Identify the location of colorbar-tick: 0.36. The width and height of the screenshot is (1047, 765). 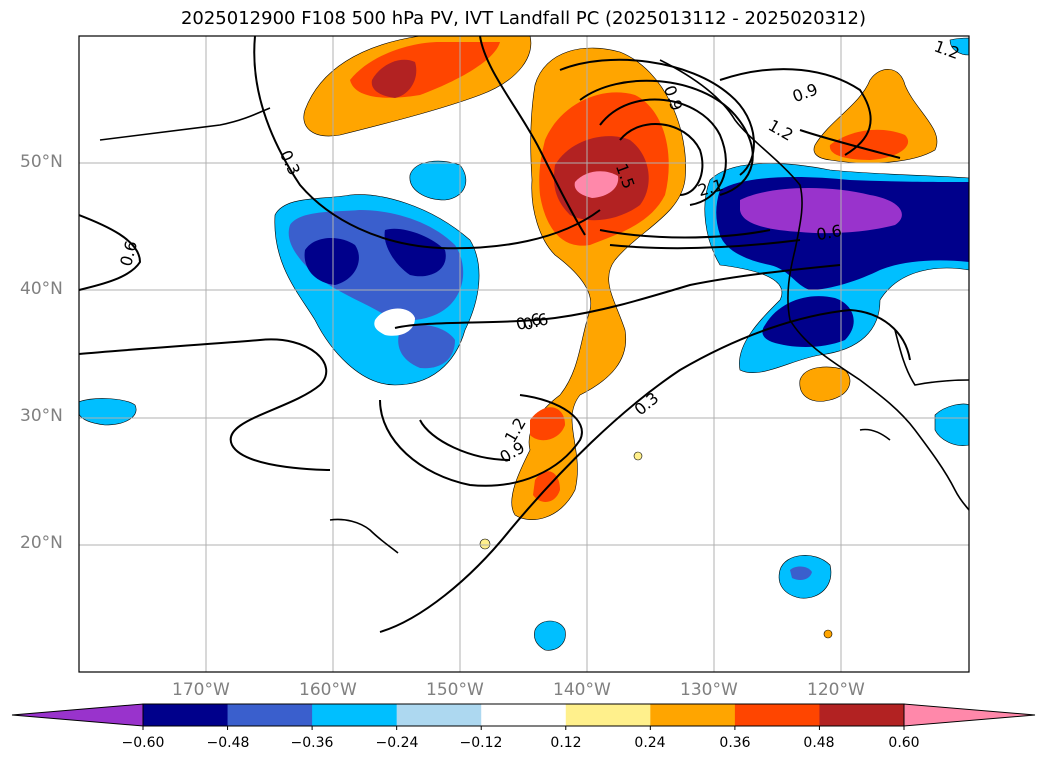
(735, 743).